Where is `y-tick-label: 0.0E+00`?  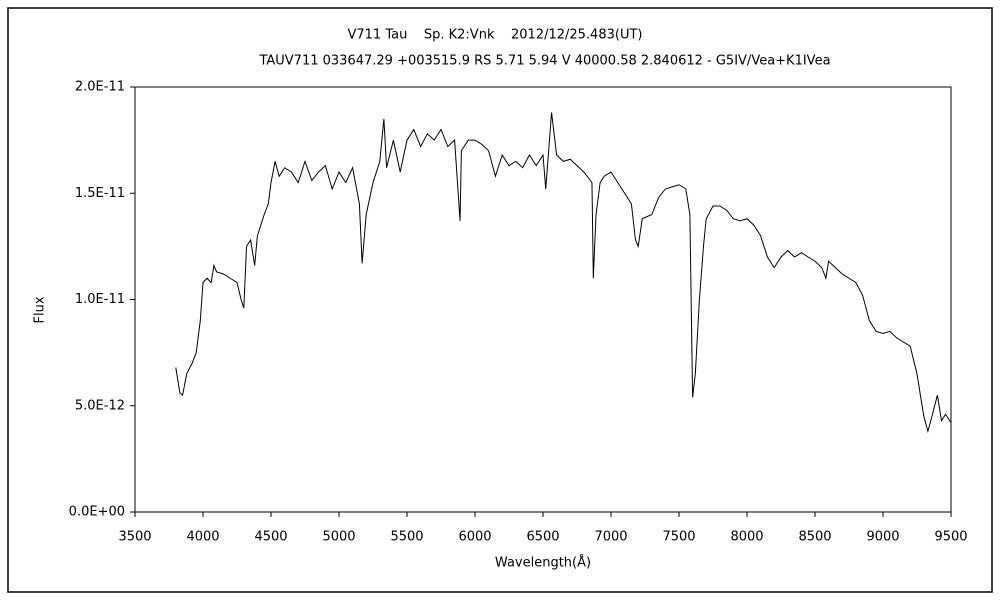
y-tick-label: 0.0E+00 is located at coordinates (97, 512).